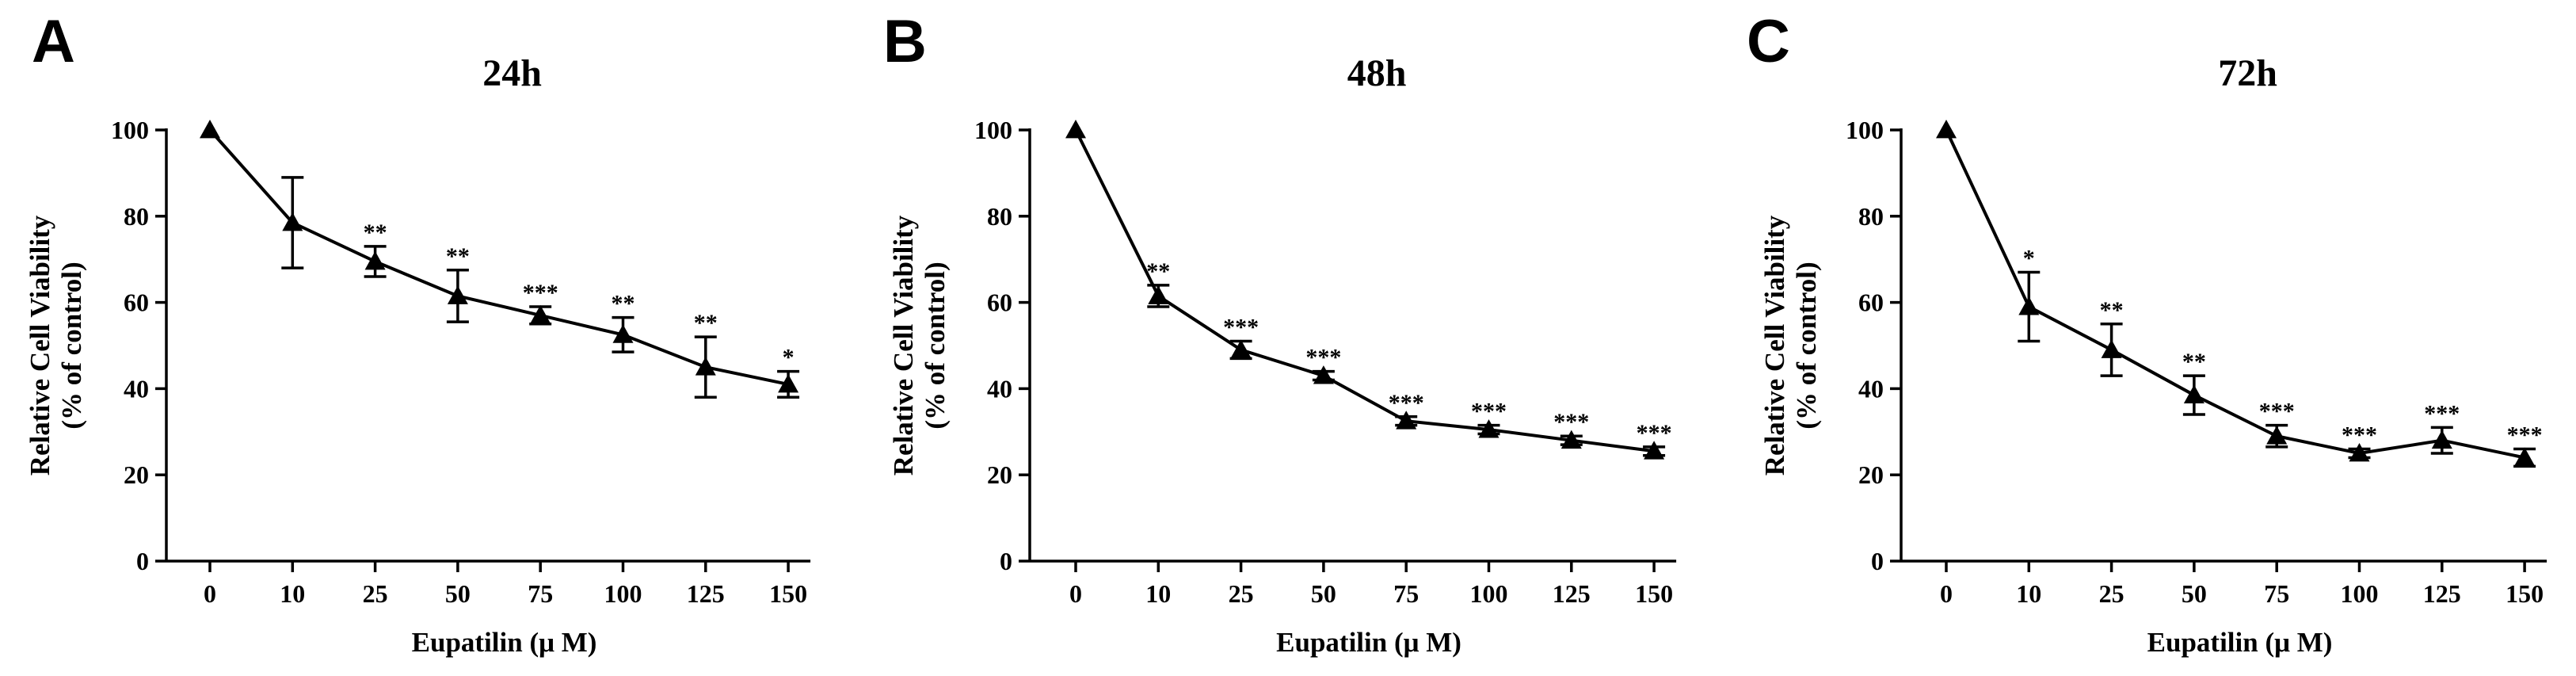  What do you see at coordinates (905, 41) in the screenshot?
I see `panel-letter: B` at bounding box center [905, 41].